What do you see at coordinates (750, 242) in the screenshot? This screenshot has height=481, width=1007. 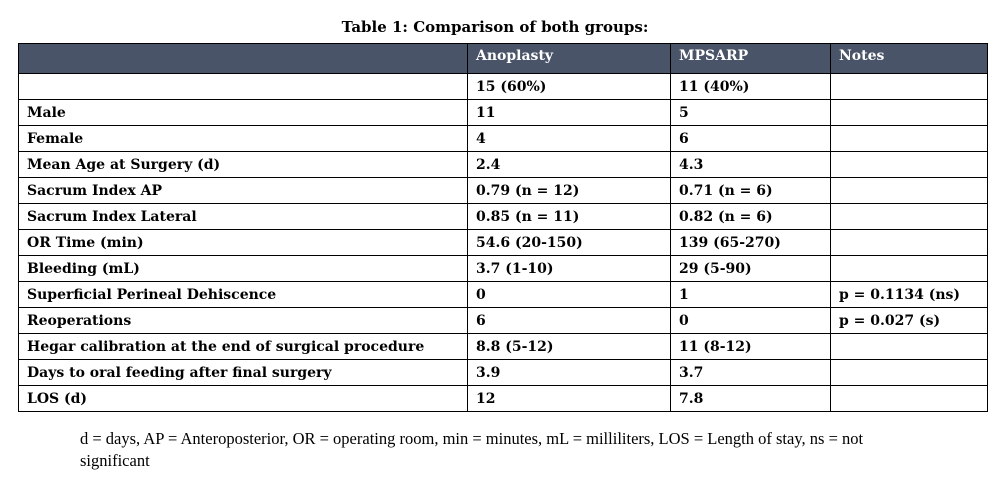 I see `cell: 139 (65-270)` at bounding box center [750, 242].